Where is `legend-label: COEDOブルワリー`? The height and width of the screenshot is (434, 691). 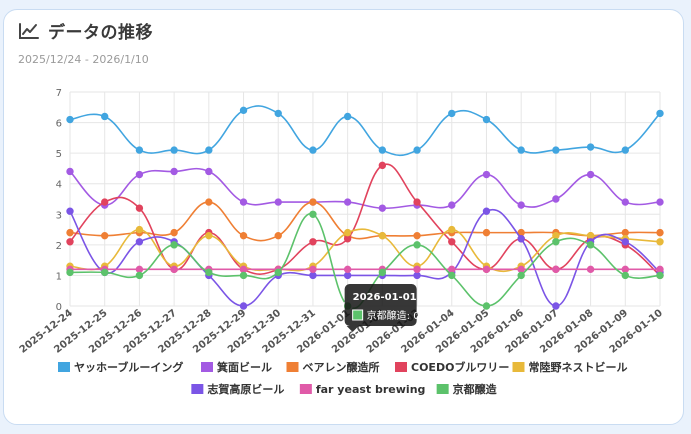
legend-label: COEDOブルワリー is located at coordinates (460, 367).